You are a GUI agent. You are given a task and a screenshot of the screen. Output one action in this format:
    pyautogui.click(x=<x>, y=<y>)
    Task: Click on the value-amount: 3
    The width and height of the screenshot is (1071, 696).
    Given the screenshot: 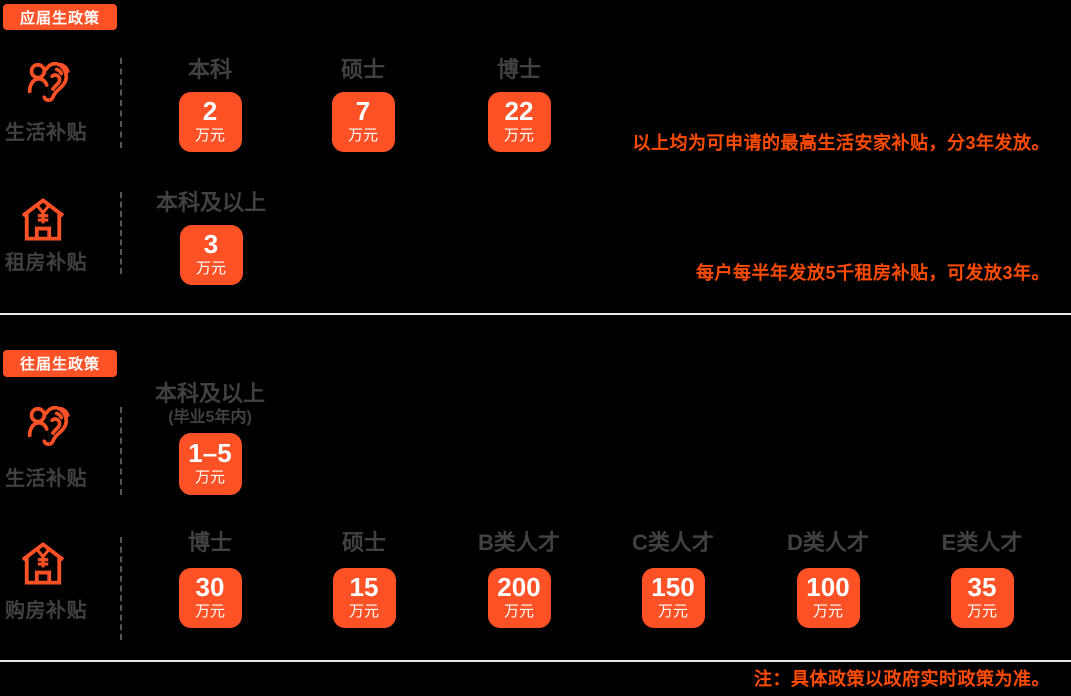 What is the action you would take?
    pyautogui.click(x=211, y=244)
    